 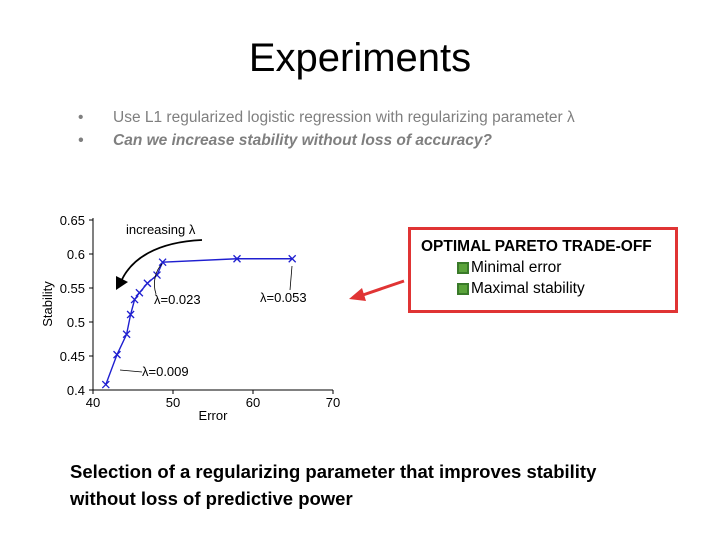 I want to click on x-tick-label: 50, so click(x=173, y=402).